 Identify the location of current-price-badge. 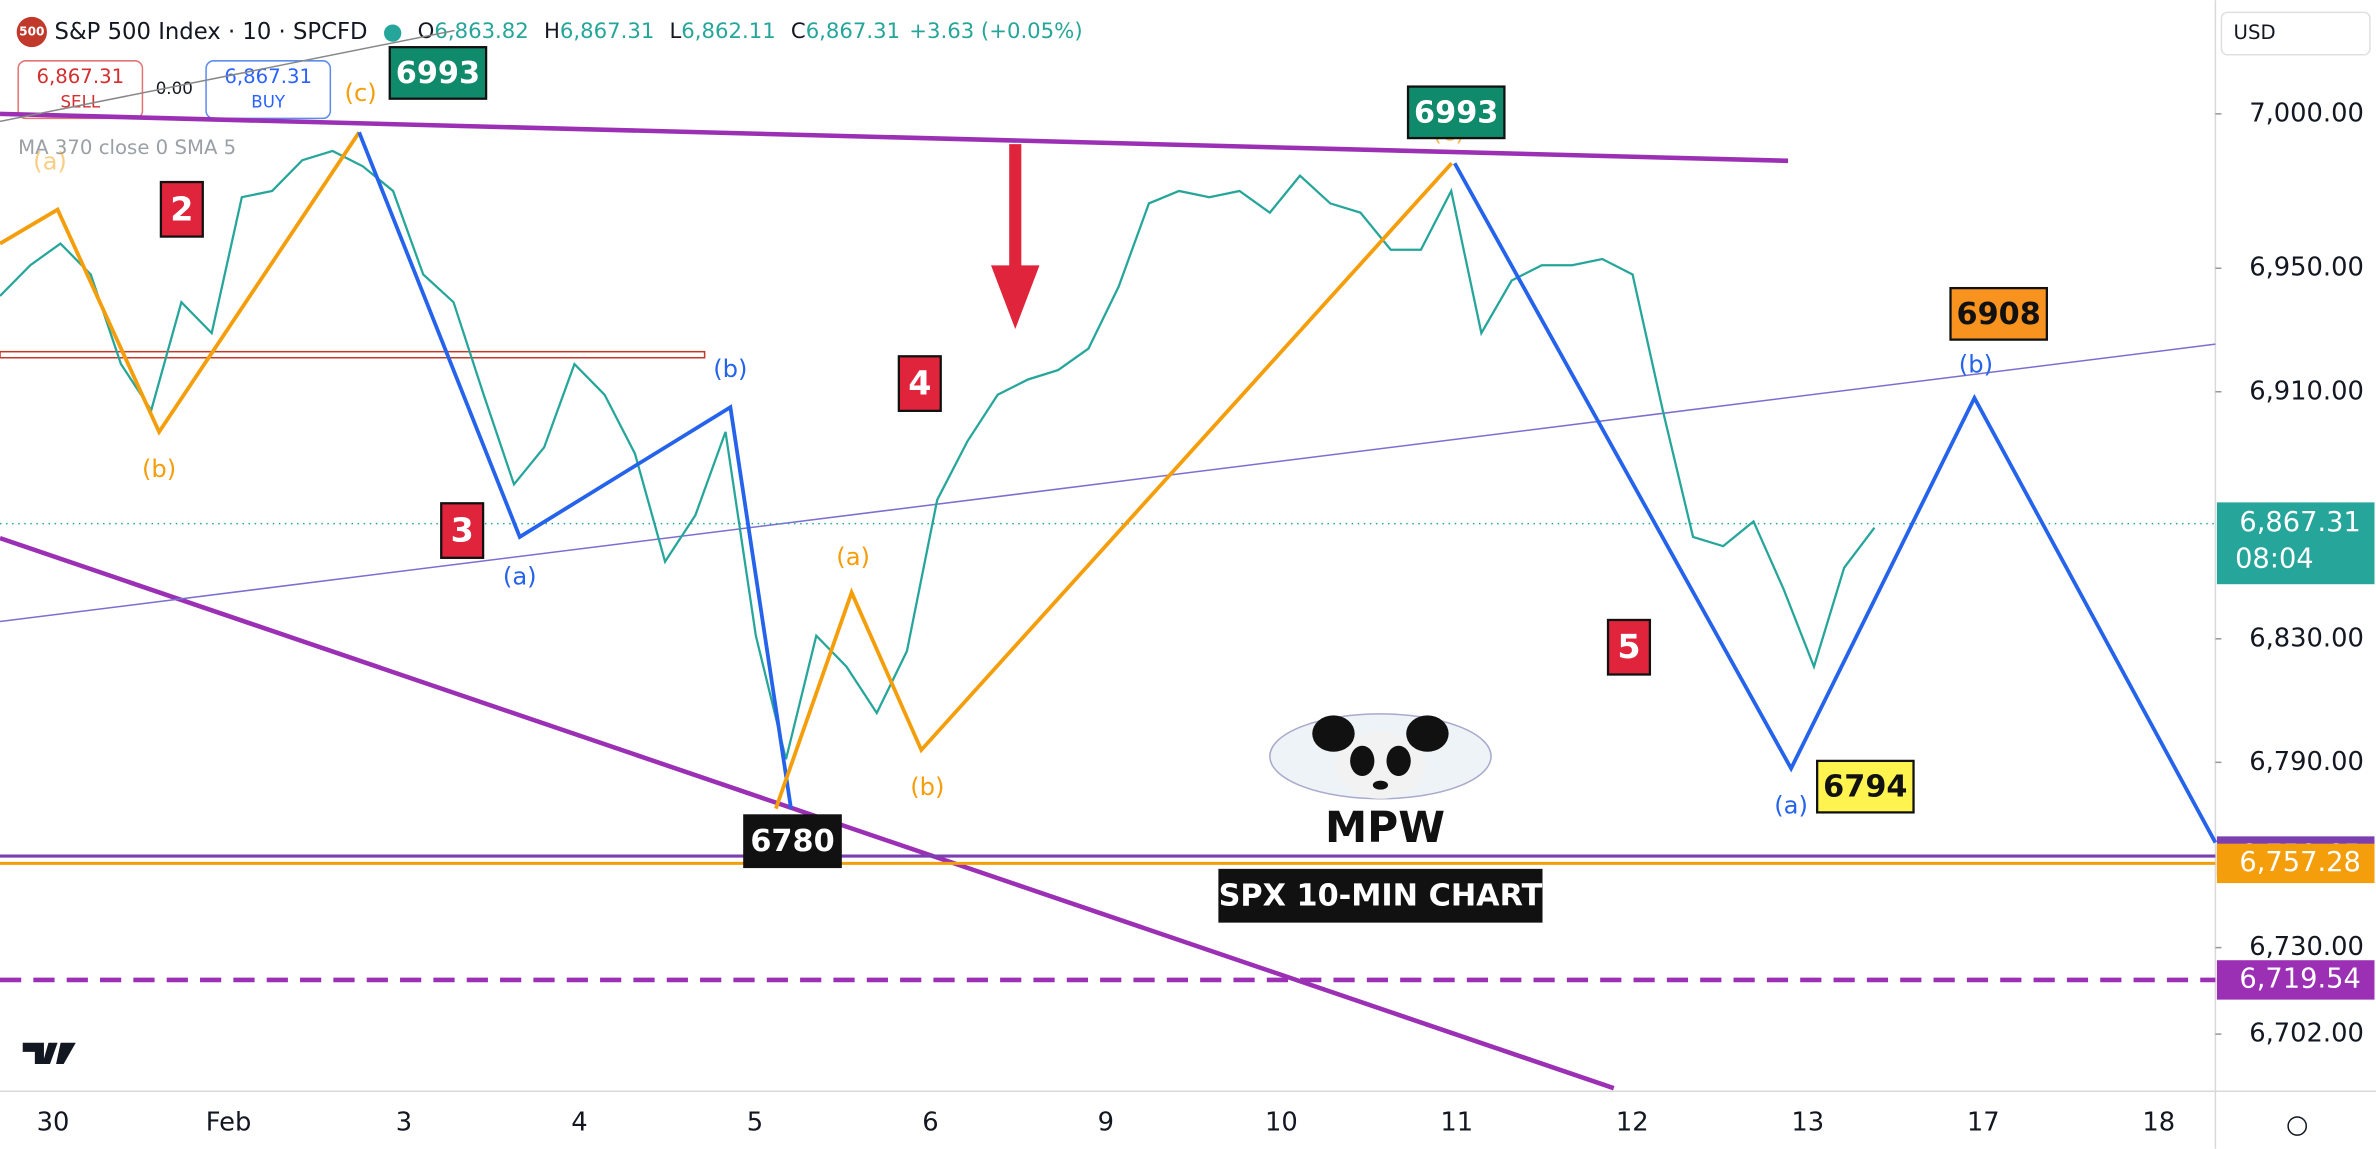
(2295, 543).